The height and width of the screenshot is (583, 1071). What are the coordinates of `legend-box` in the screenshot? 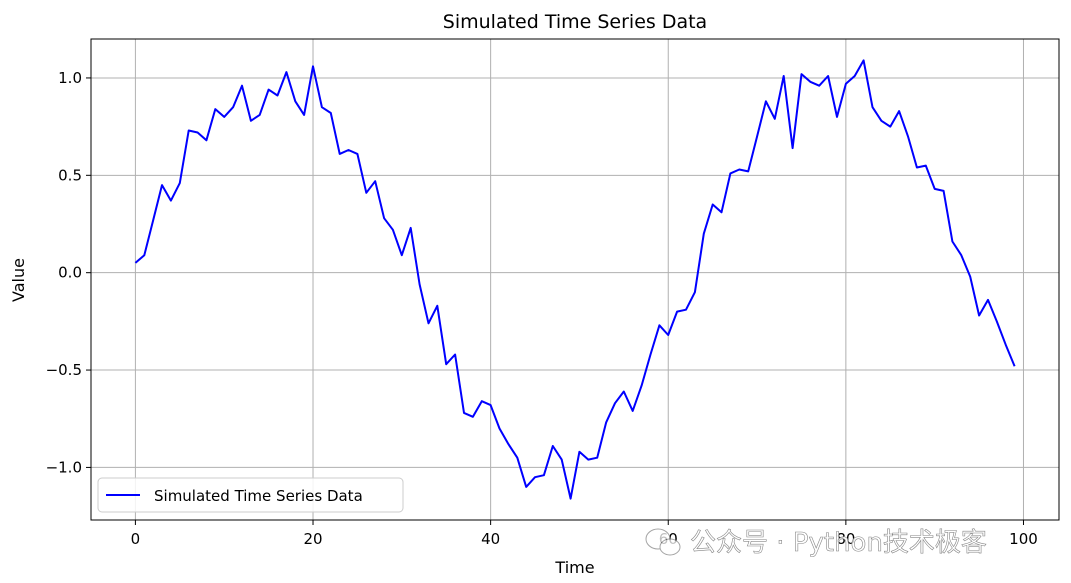 It's located at (250, 495).